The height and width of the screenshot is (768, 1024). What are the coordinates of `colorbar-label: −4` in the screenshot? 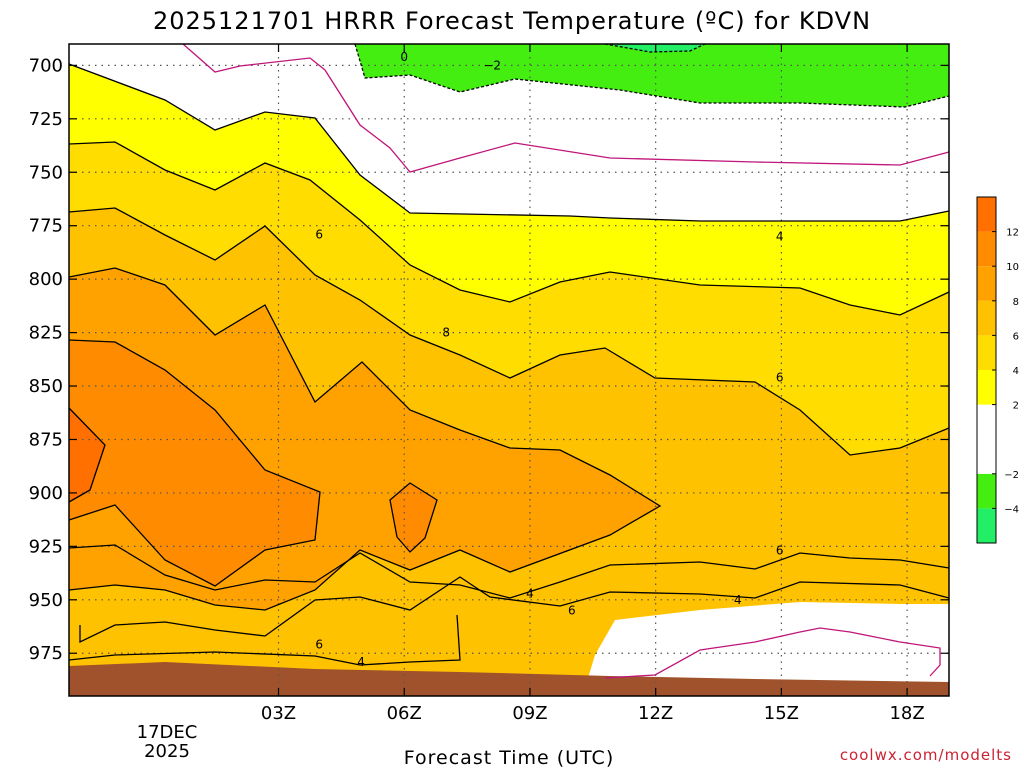 It's located at (1011, 509).